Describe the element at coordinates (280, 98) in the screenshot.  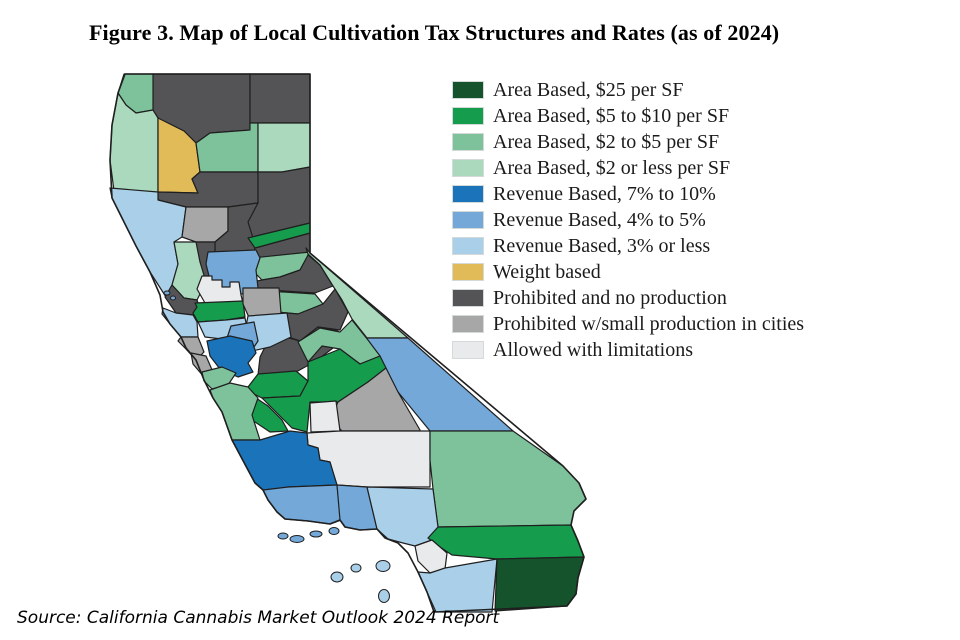
I see `county-modoc` at that location.